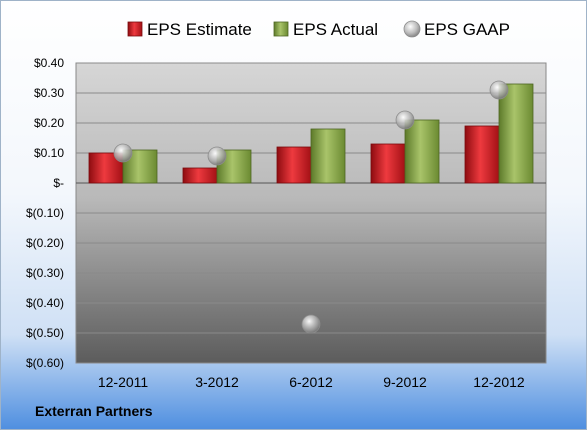  What do you see at coordinates (405, 382) in the screenshot?
I see `x-category-label: 9-2012` at bounding box center [405, 382].